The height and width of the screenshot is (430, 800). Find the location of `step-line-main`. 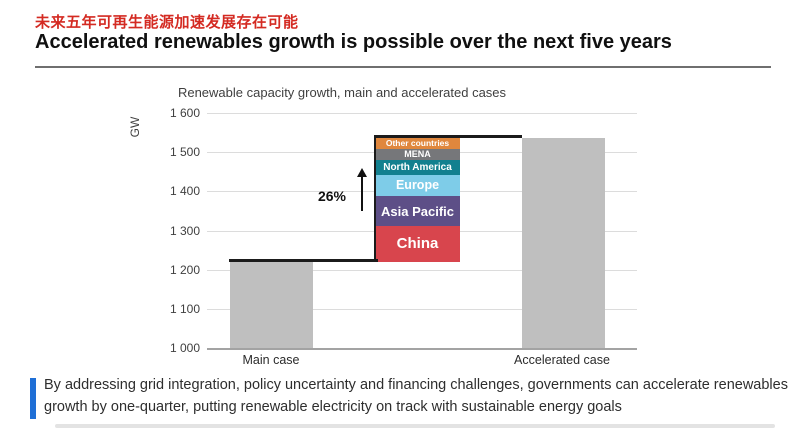

step-line-main is located at coordinates (303, 260).